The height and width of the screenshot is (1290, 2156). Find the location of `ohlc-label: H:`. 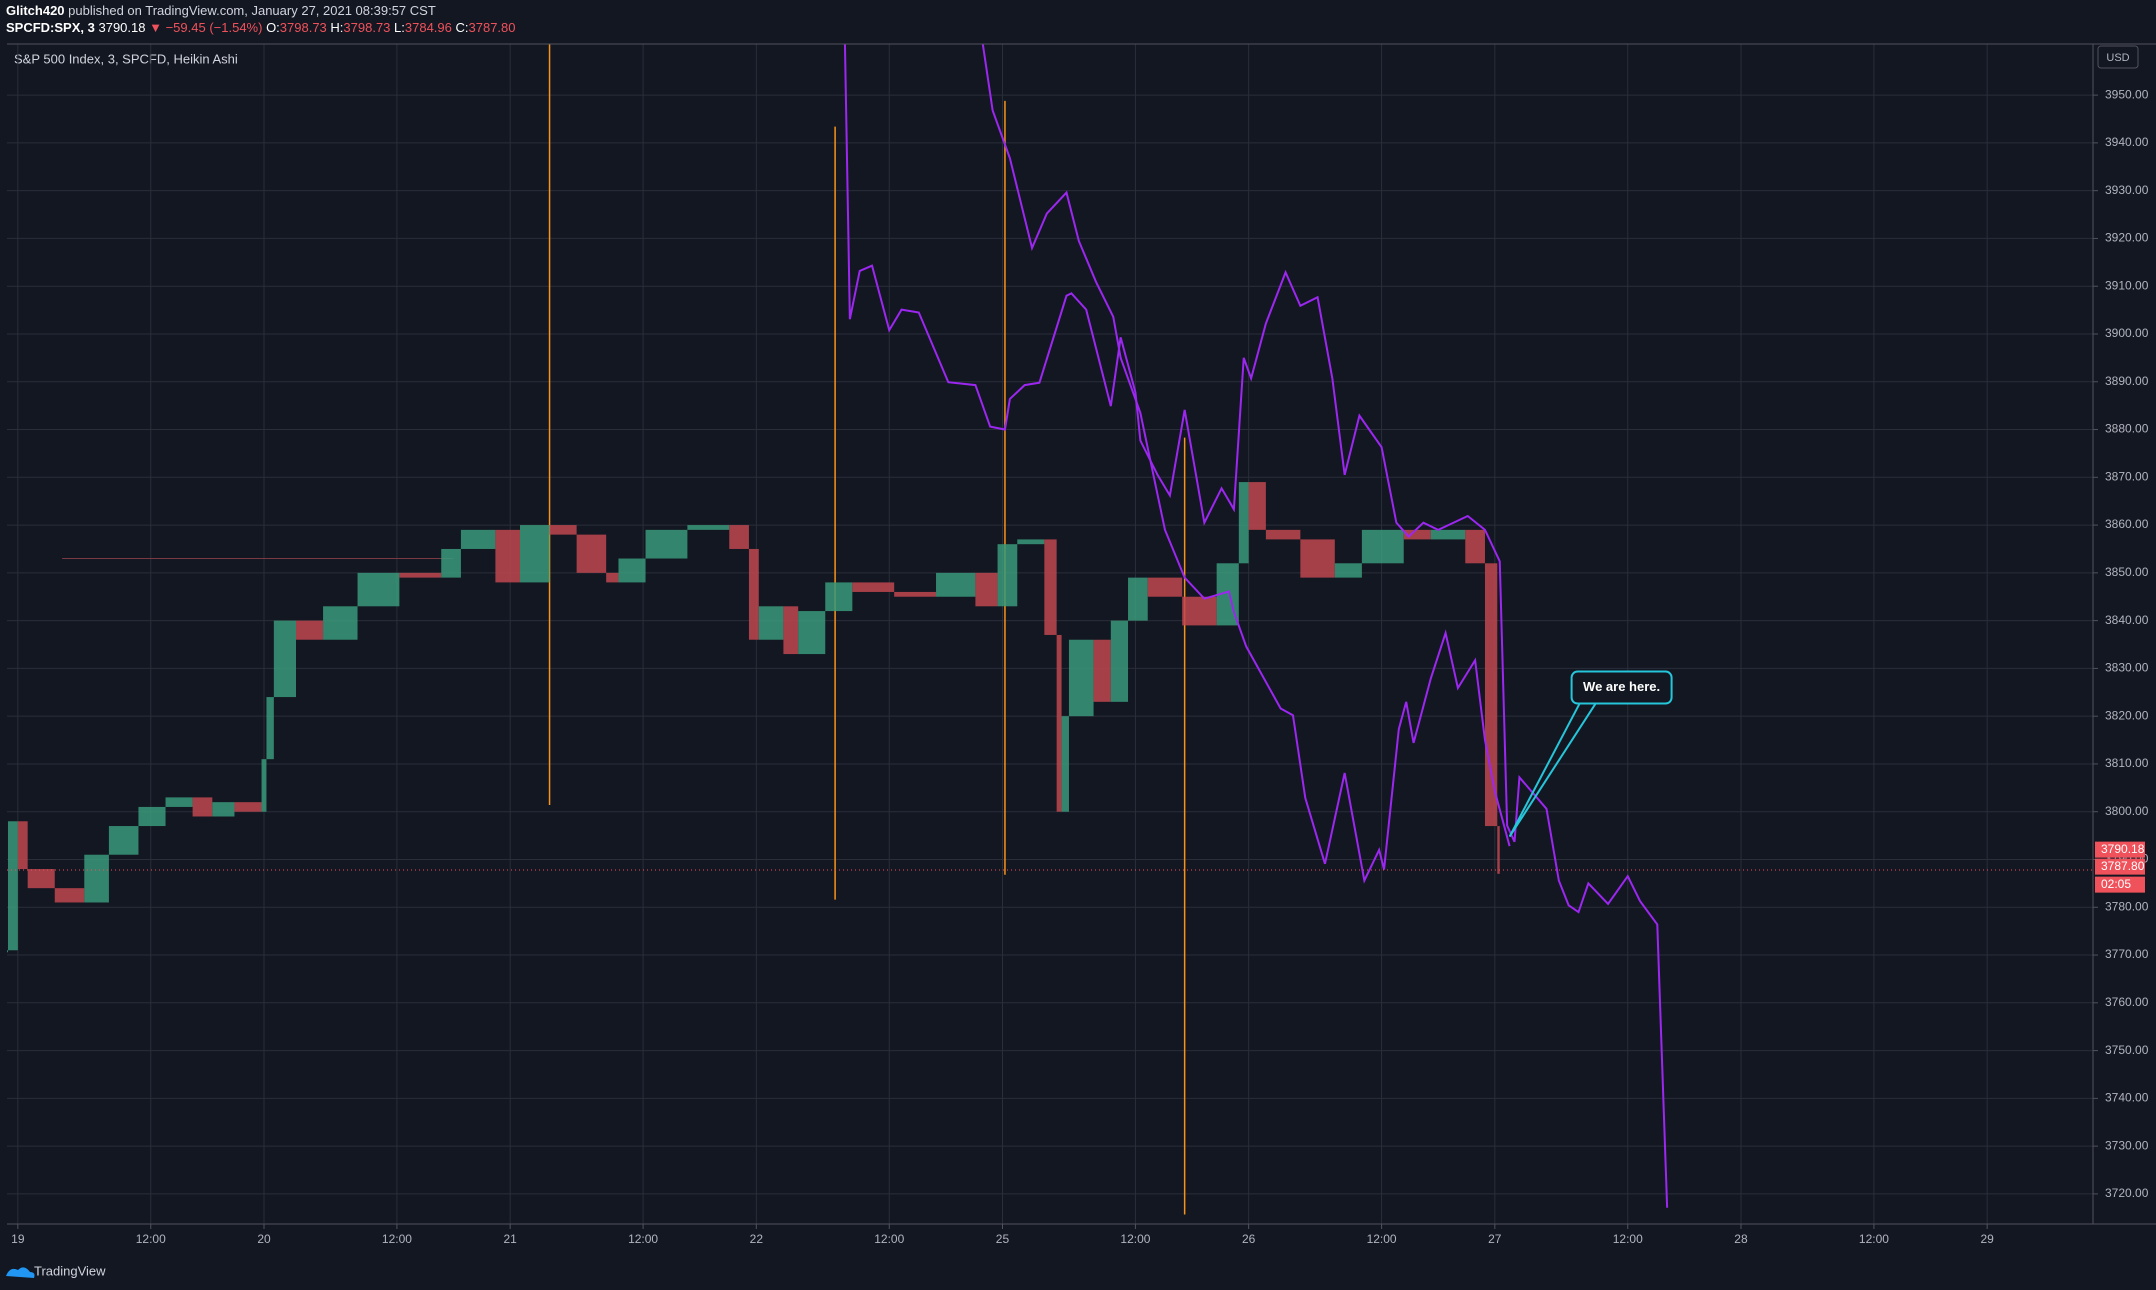

ohlc-label: H: is located at coordinates (336, 27).